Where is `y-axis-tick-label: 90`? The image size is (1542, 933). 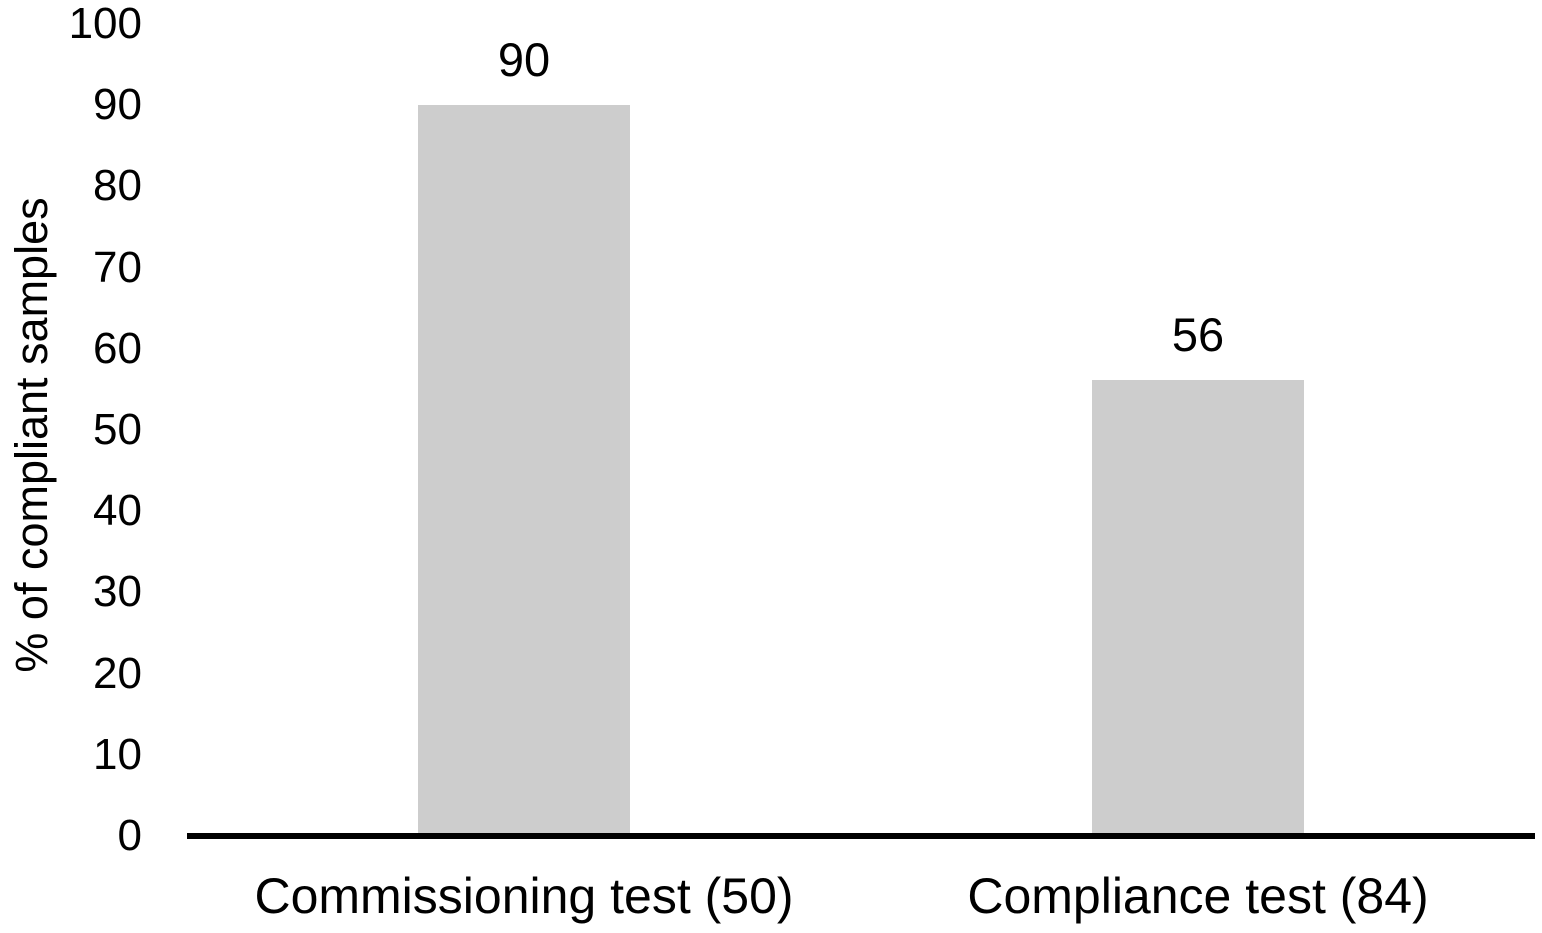 y-axis-tick-label: 90 is located at coordinates (117, 105).